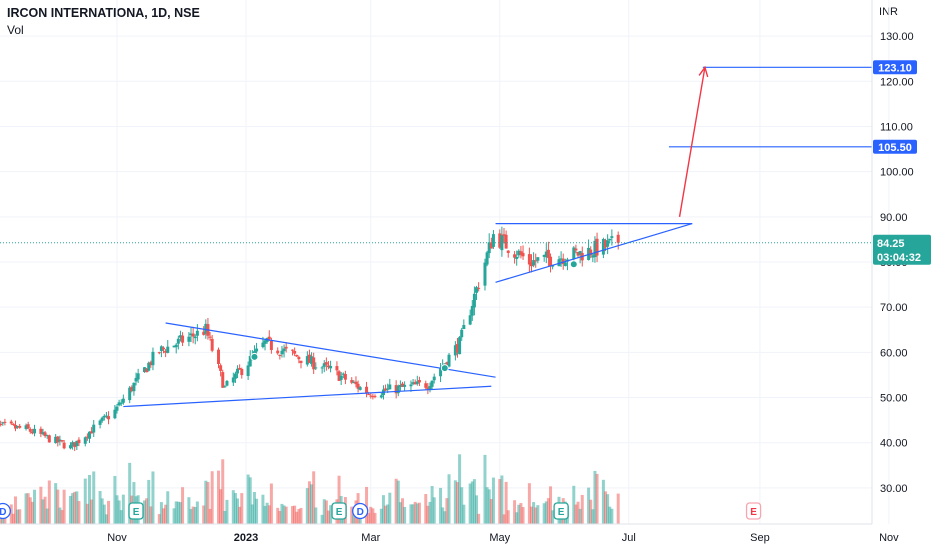 The height and width of the screenshot is (550, 932). Describe the element at coordinates (895, 67) in the screenshot. I see `target-level-badge` at that location.